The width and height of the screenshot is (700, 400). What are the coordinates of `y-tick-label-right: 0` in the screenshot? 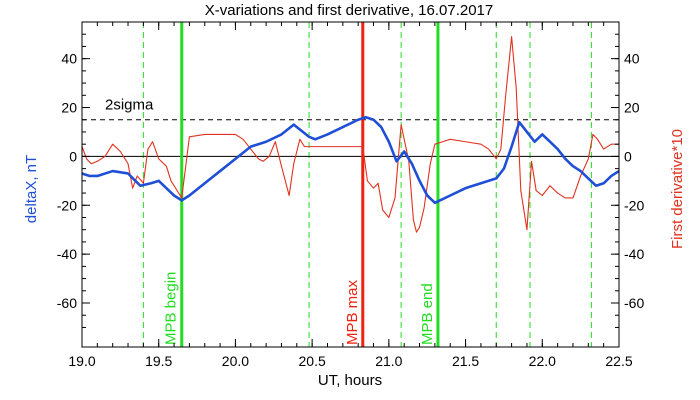 It's located at (628, 156).